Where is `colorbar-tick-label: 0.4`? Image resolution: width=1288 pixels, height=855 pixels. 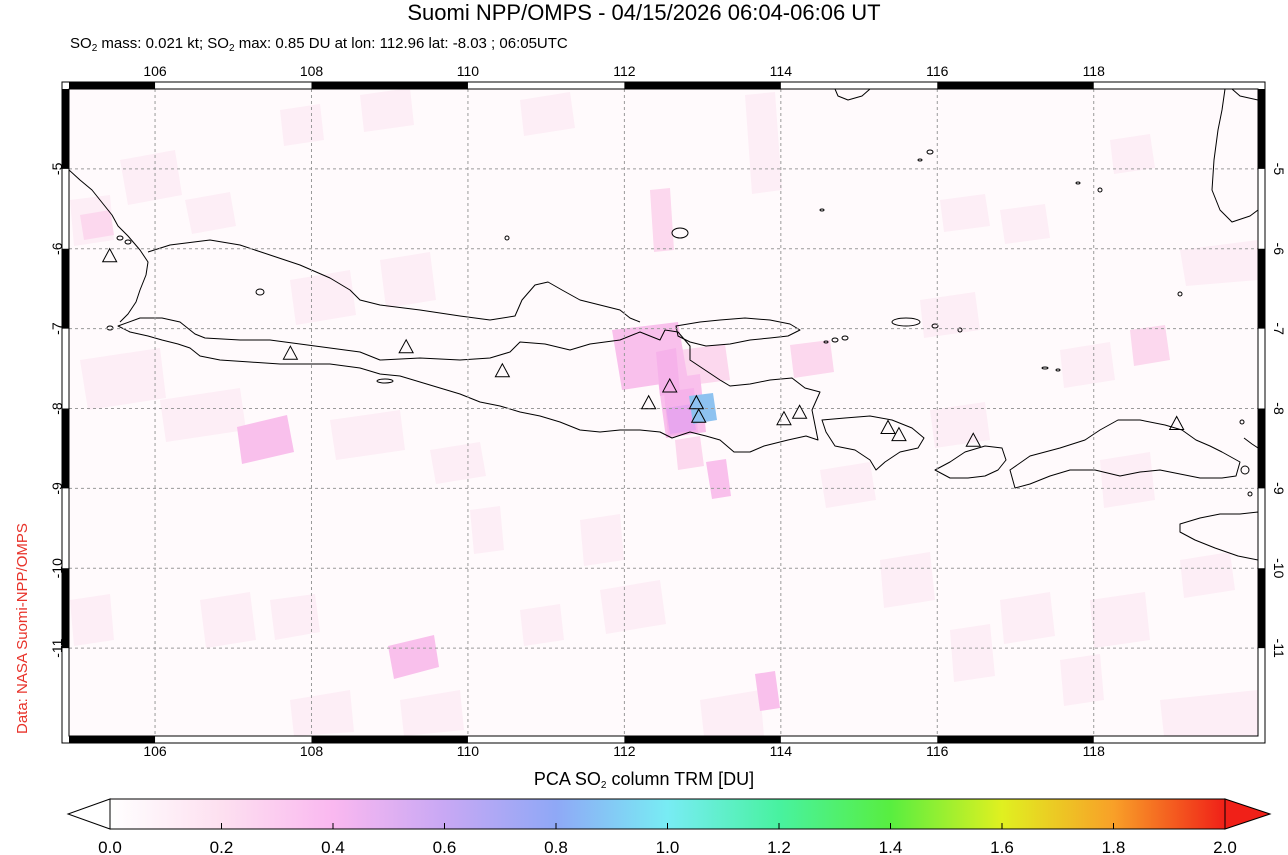
colorbar-tick-label: 0.4 is located at coordinates (333, 846).